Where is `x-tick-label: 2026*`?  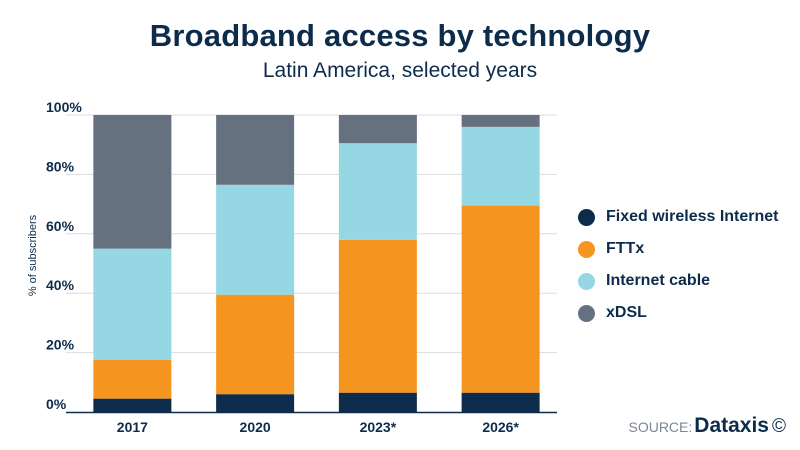
x-tick-label: 2026* is located at coordinates (500, 427).